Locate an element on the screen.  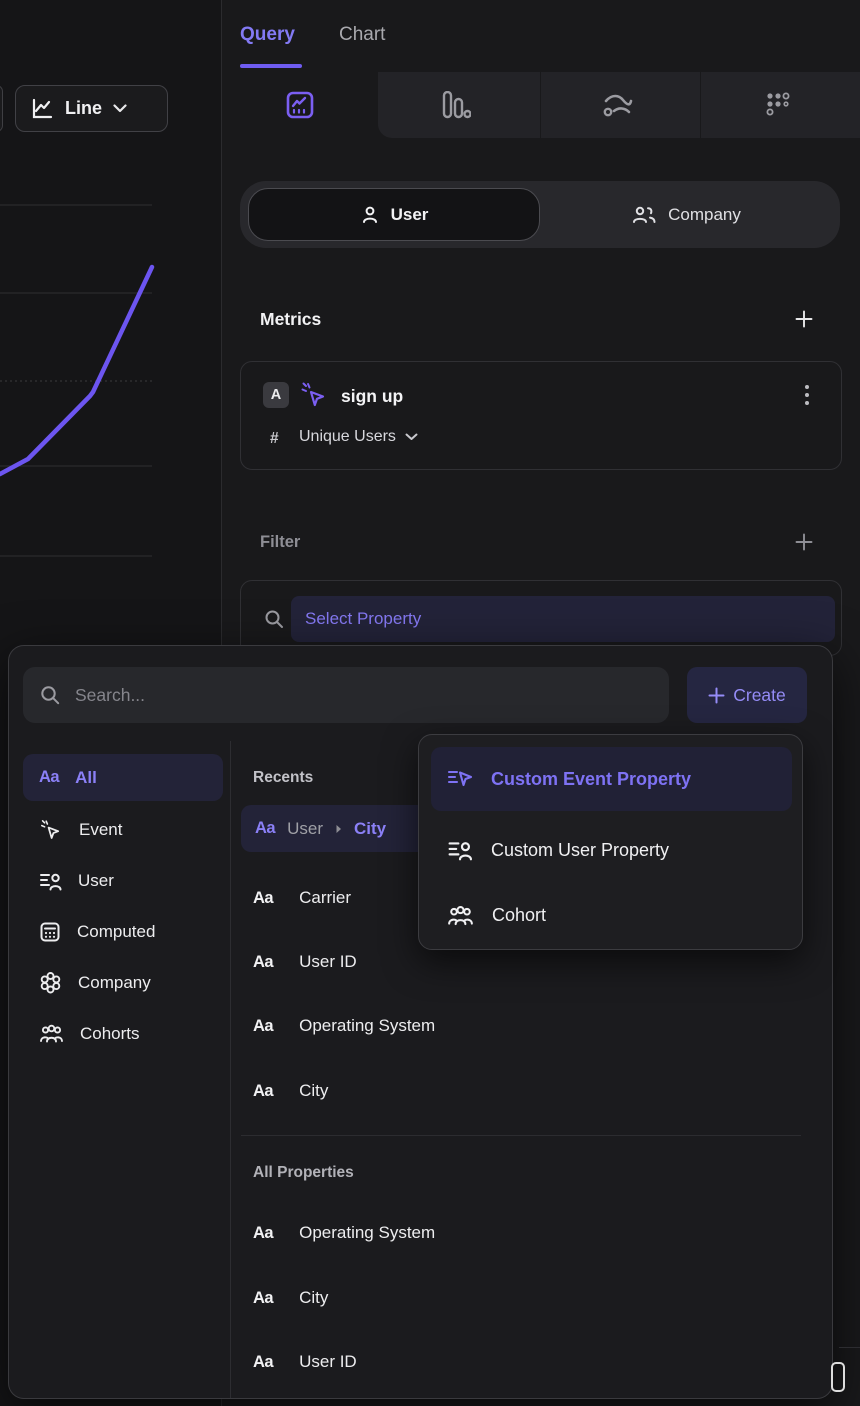
create-option-cohort: Cohort is located at coordinates (611, 915).